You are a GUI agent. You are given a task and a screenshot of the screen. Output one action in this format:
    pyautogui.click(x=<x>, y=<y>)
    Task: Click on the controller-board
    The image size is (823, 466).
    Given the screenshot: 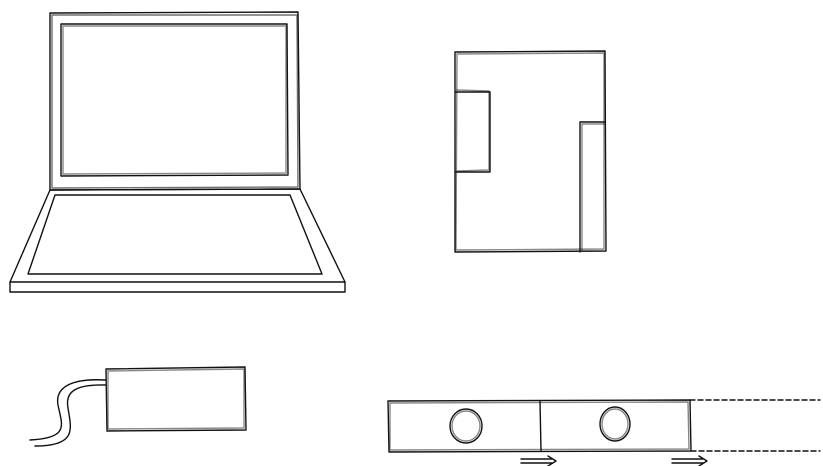 What is the action you would take?
    pyautogui.click(x=530, y=151)
    